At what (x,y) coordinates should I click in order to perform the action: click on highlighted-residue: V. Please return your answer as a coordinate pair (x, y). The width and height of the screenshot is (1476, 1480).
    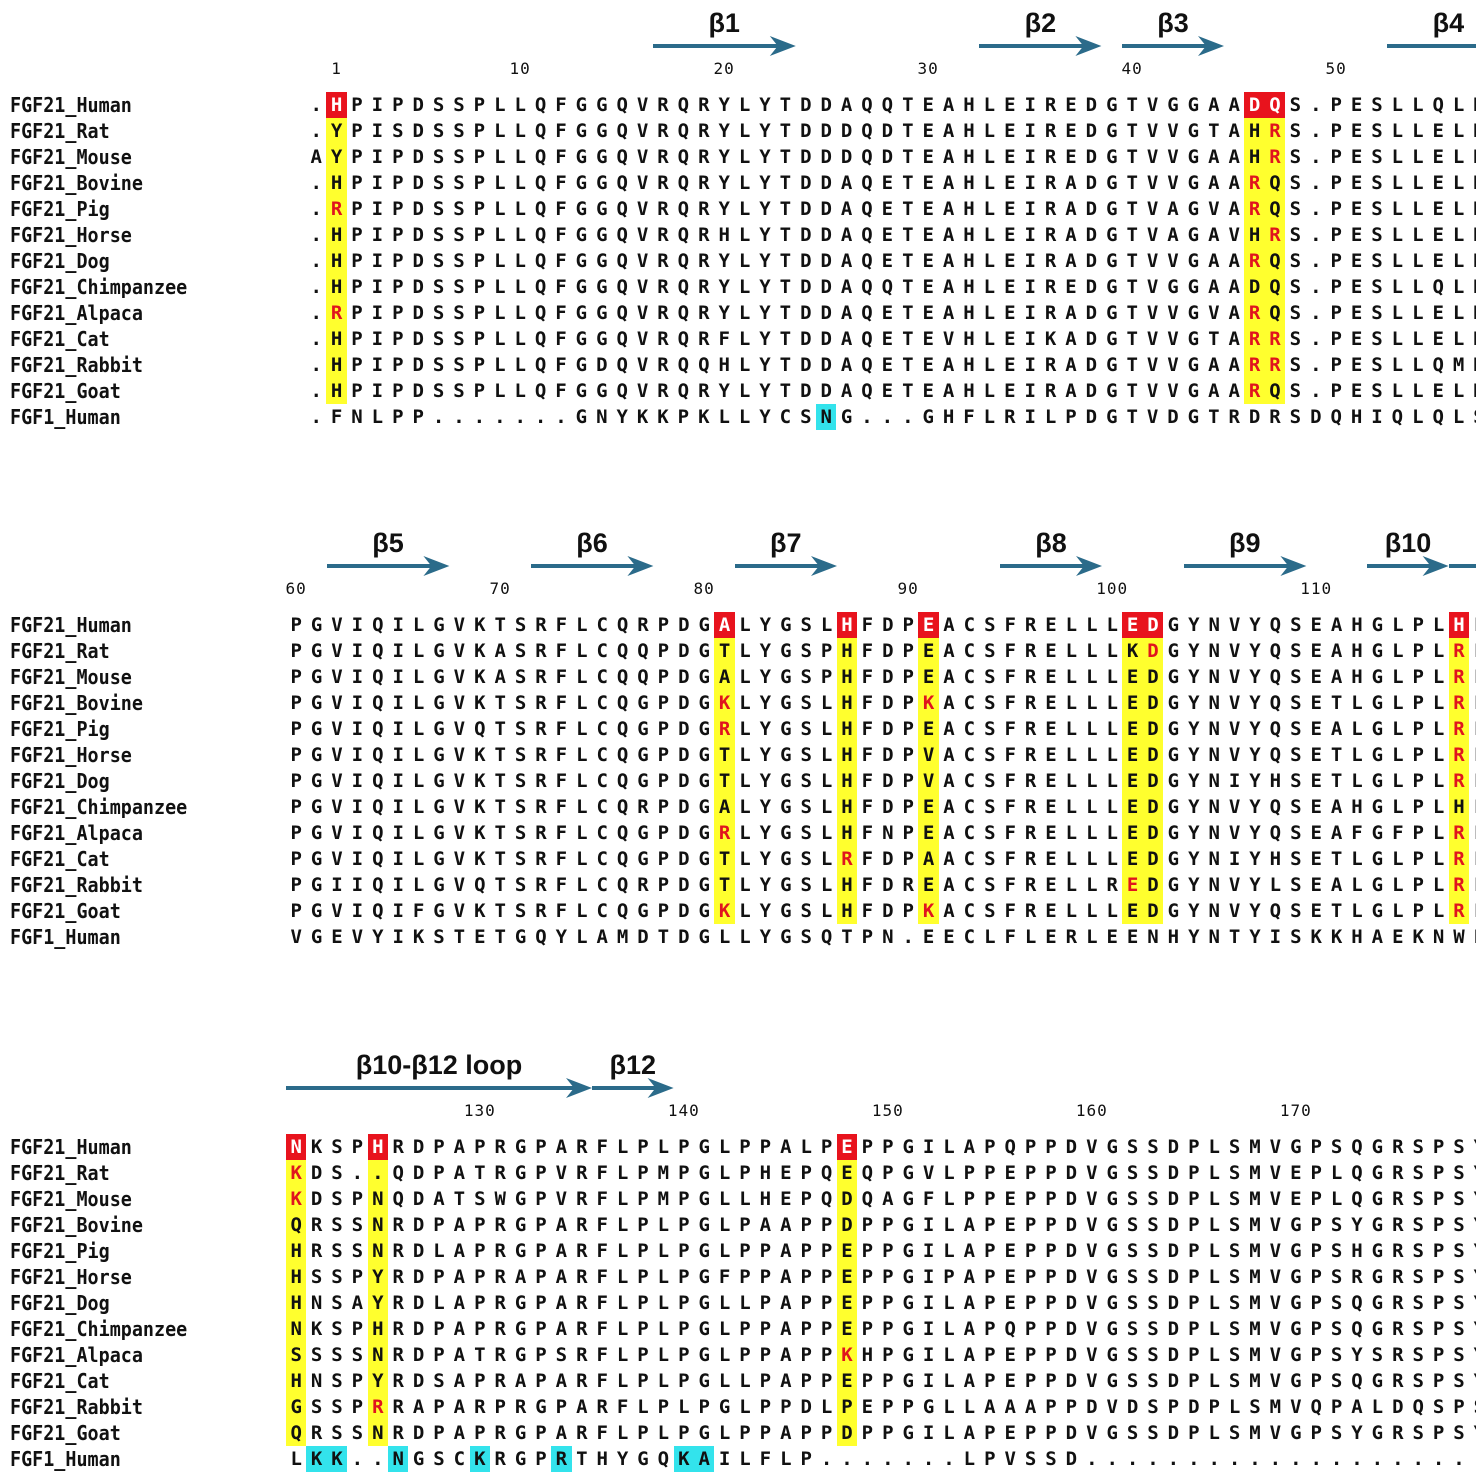
    Looking at the image, I should click on (928, 781).